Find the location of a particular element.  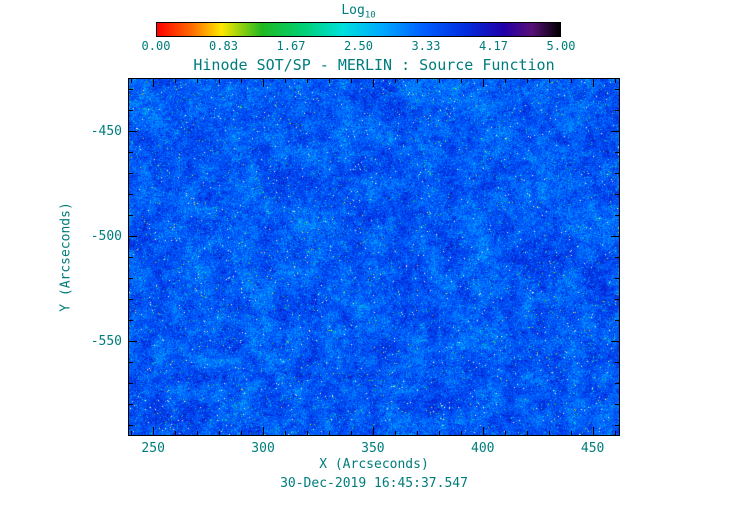

y-axis-label: Y (Arcseconds) is located at coordinates (66, 257).